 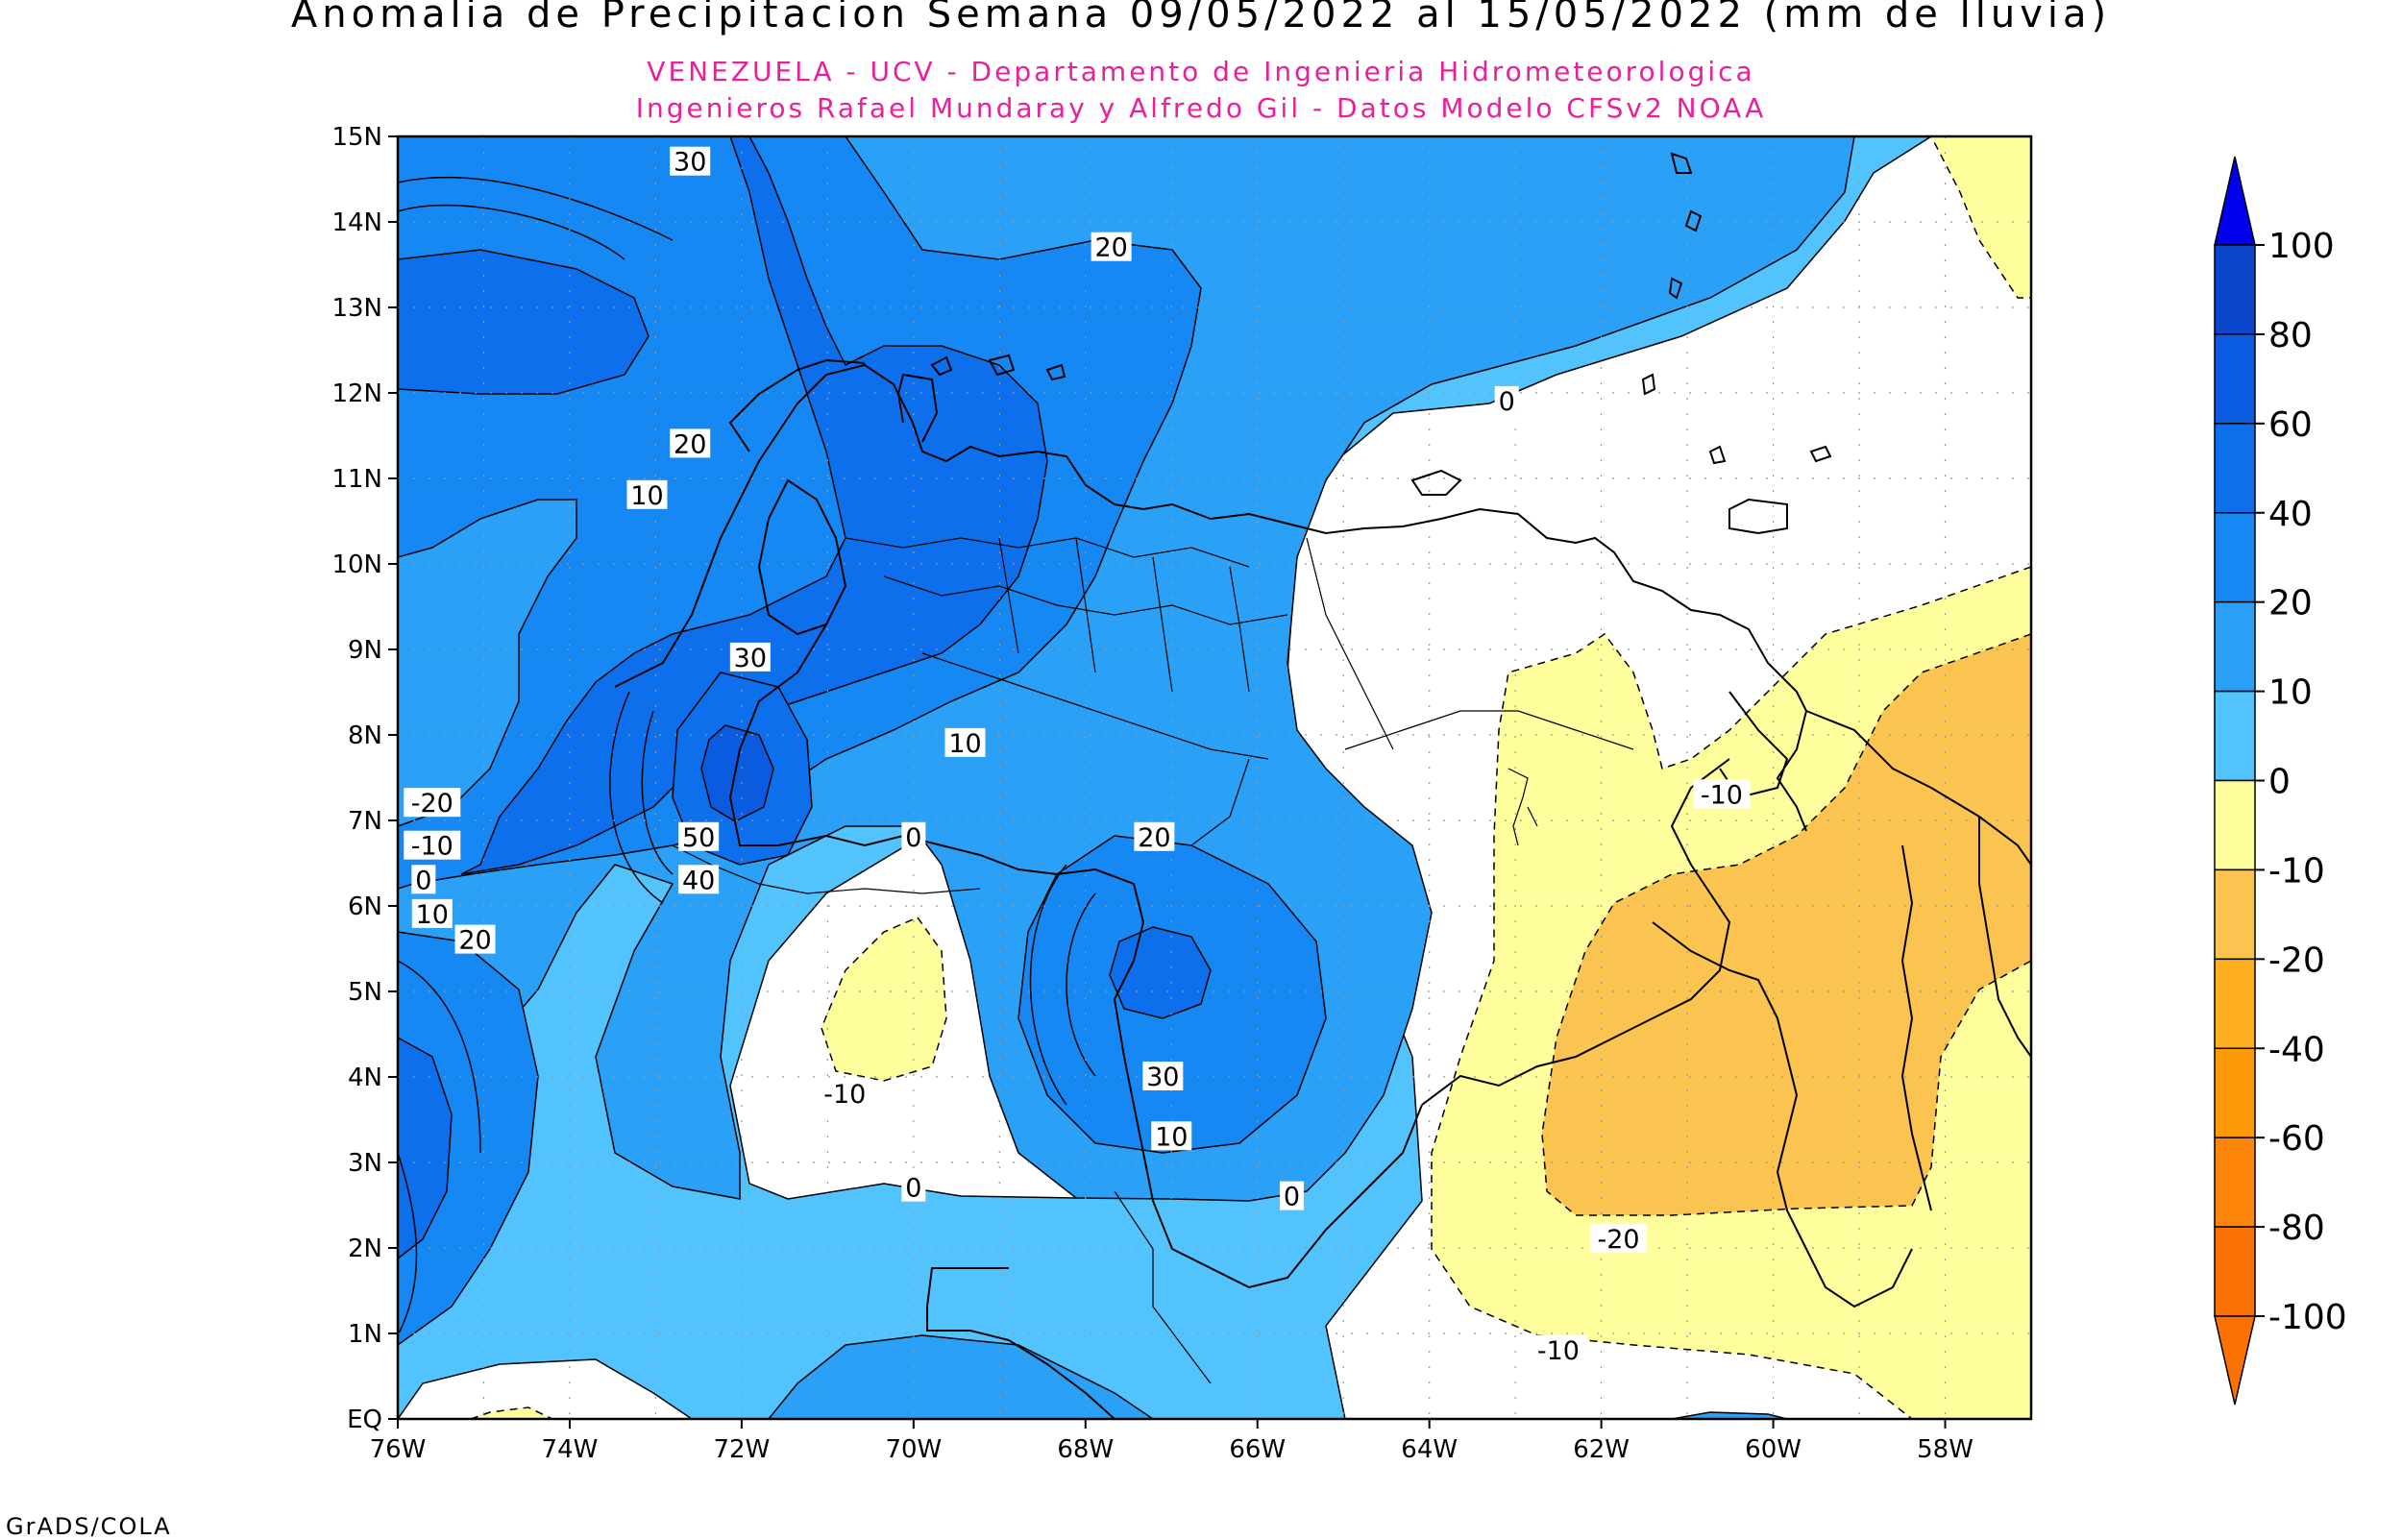 What do you see at coordinates (365, 906) in the screenshot?
I see `lat-tick-label: 6N` at bounding box center [365, 906].